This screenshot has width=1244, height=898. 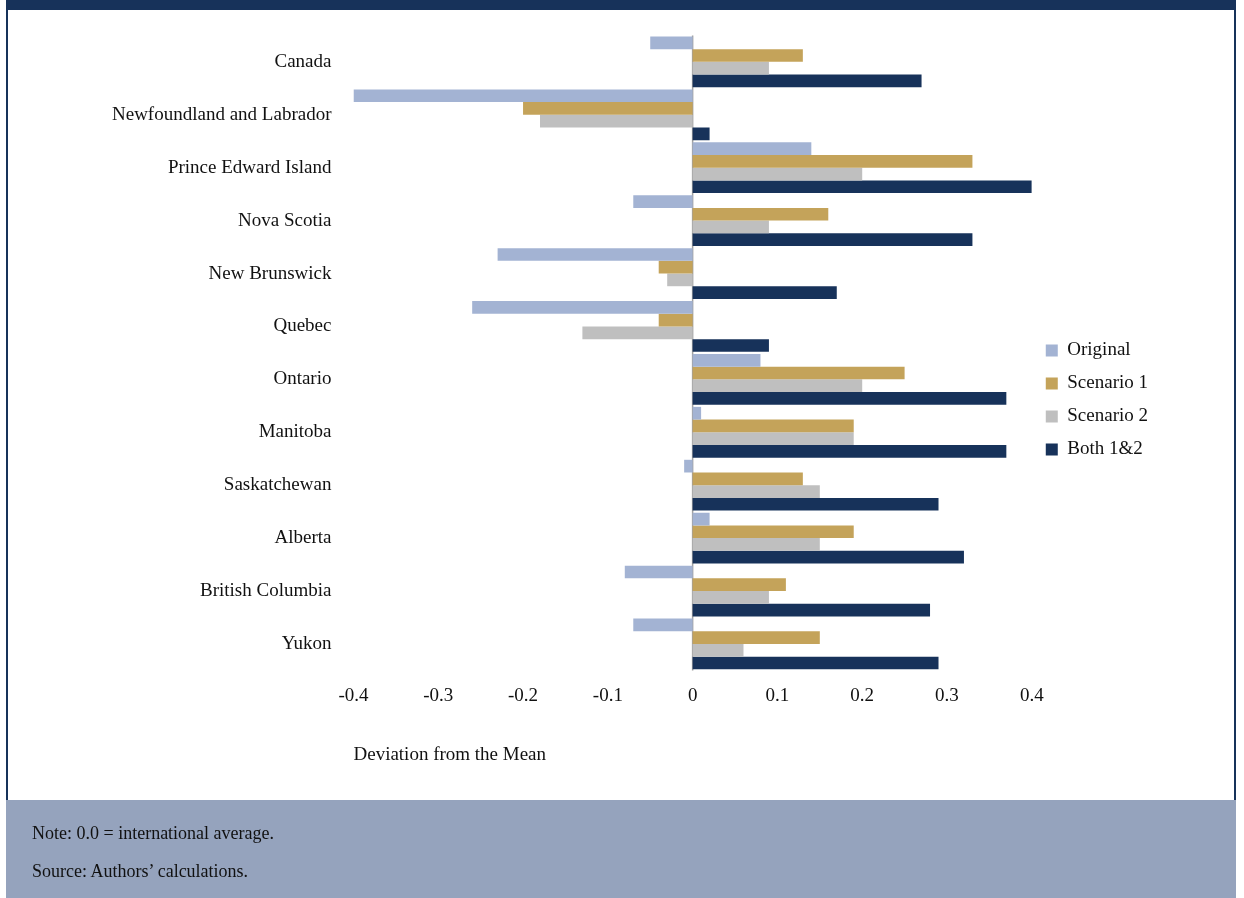 I want to click on y-tick-label: Nova Scotia, so click(x=285, y=219).